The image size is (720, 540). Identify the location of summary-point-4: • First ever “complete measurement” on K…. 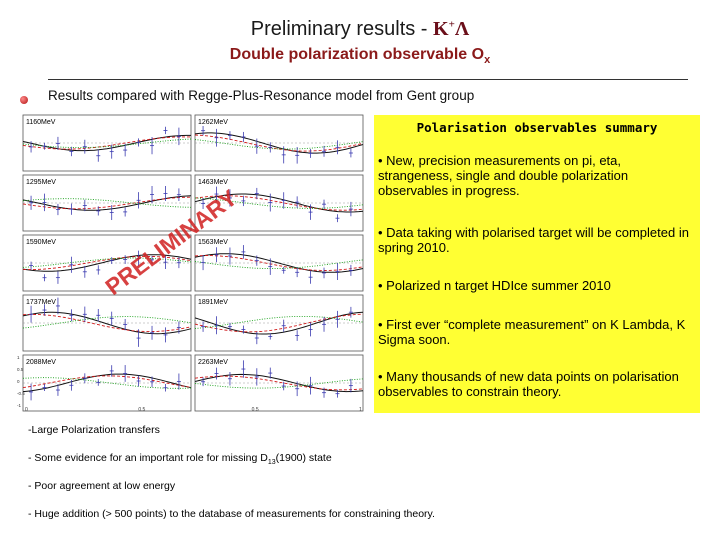
(532, 332).